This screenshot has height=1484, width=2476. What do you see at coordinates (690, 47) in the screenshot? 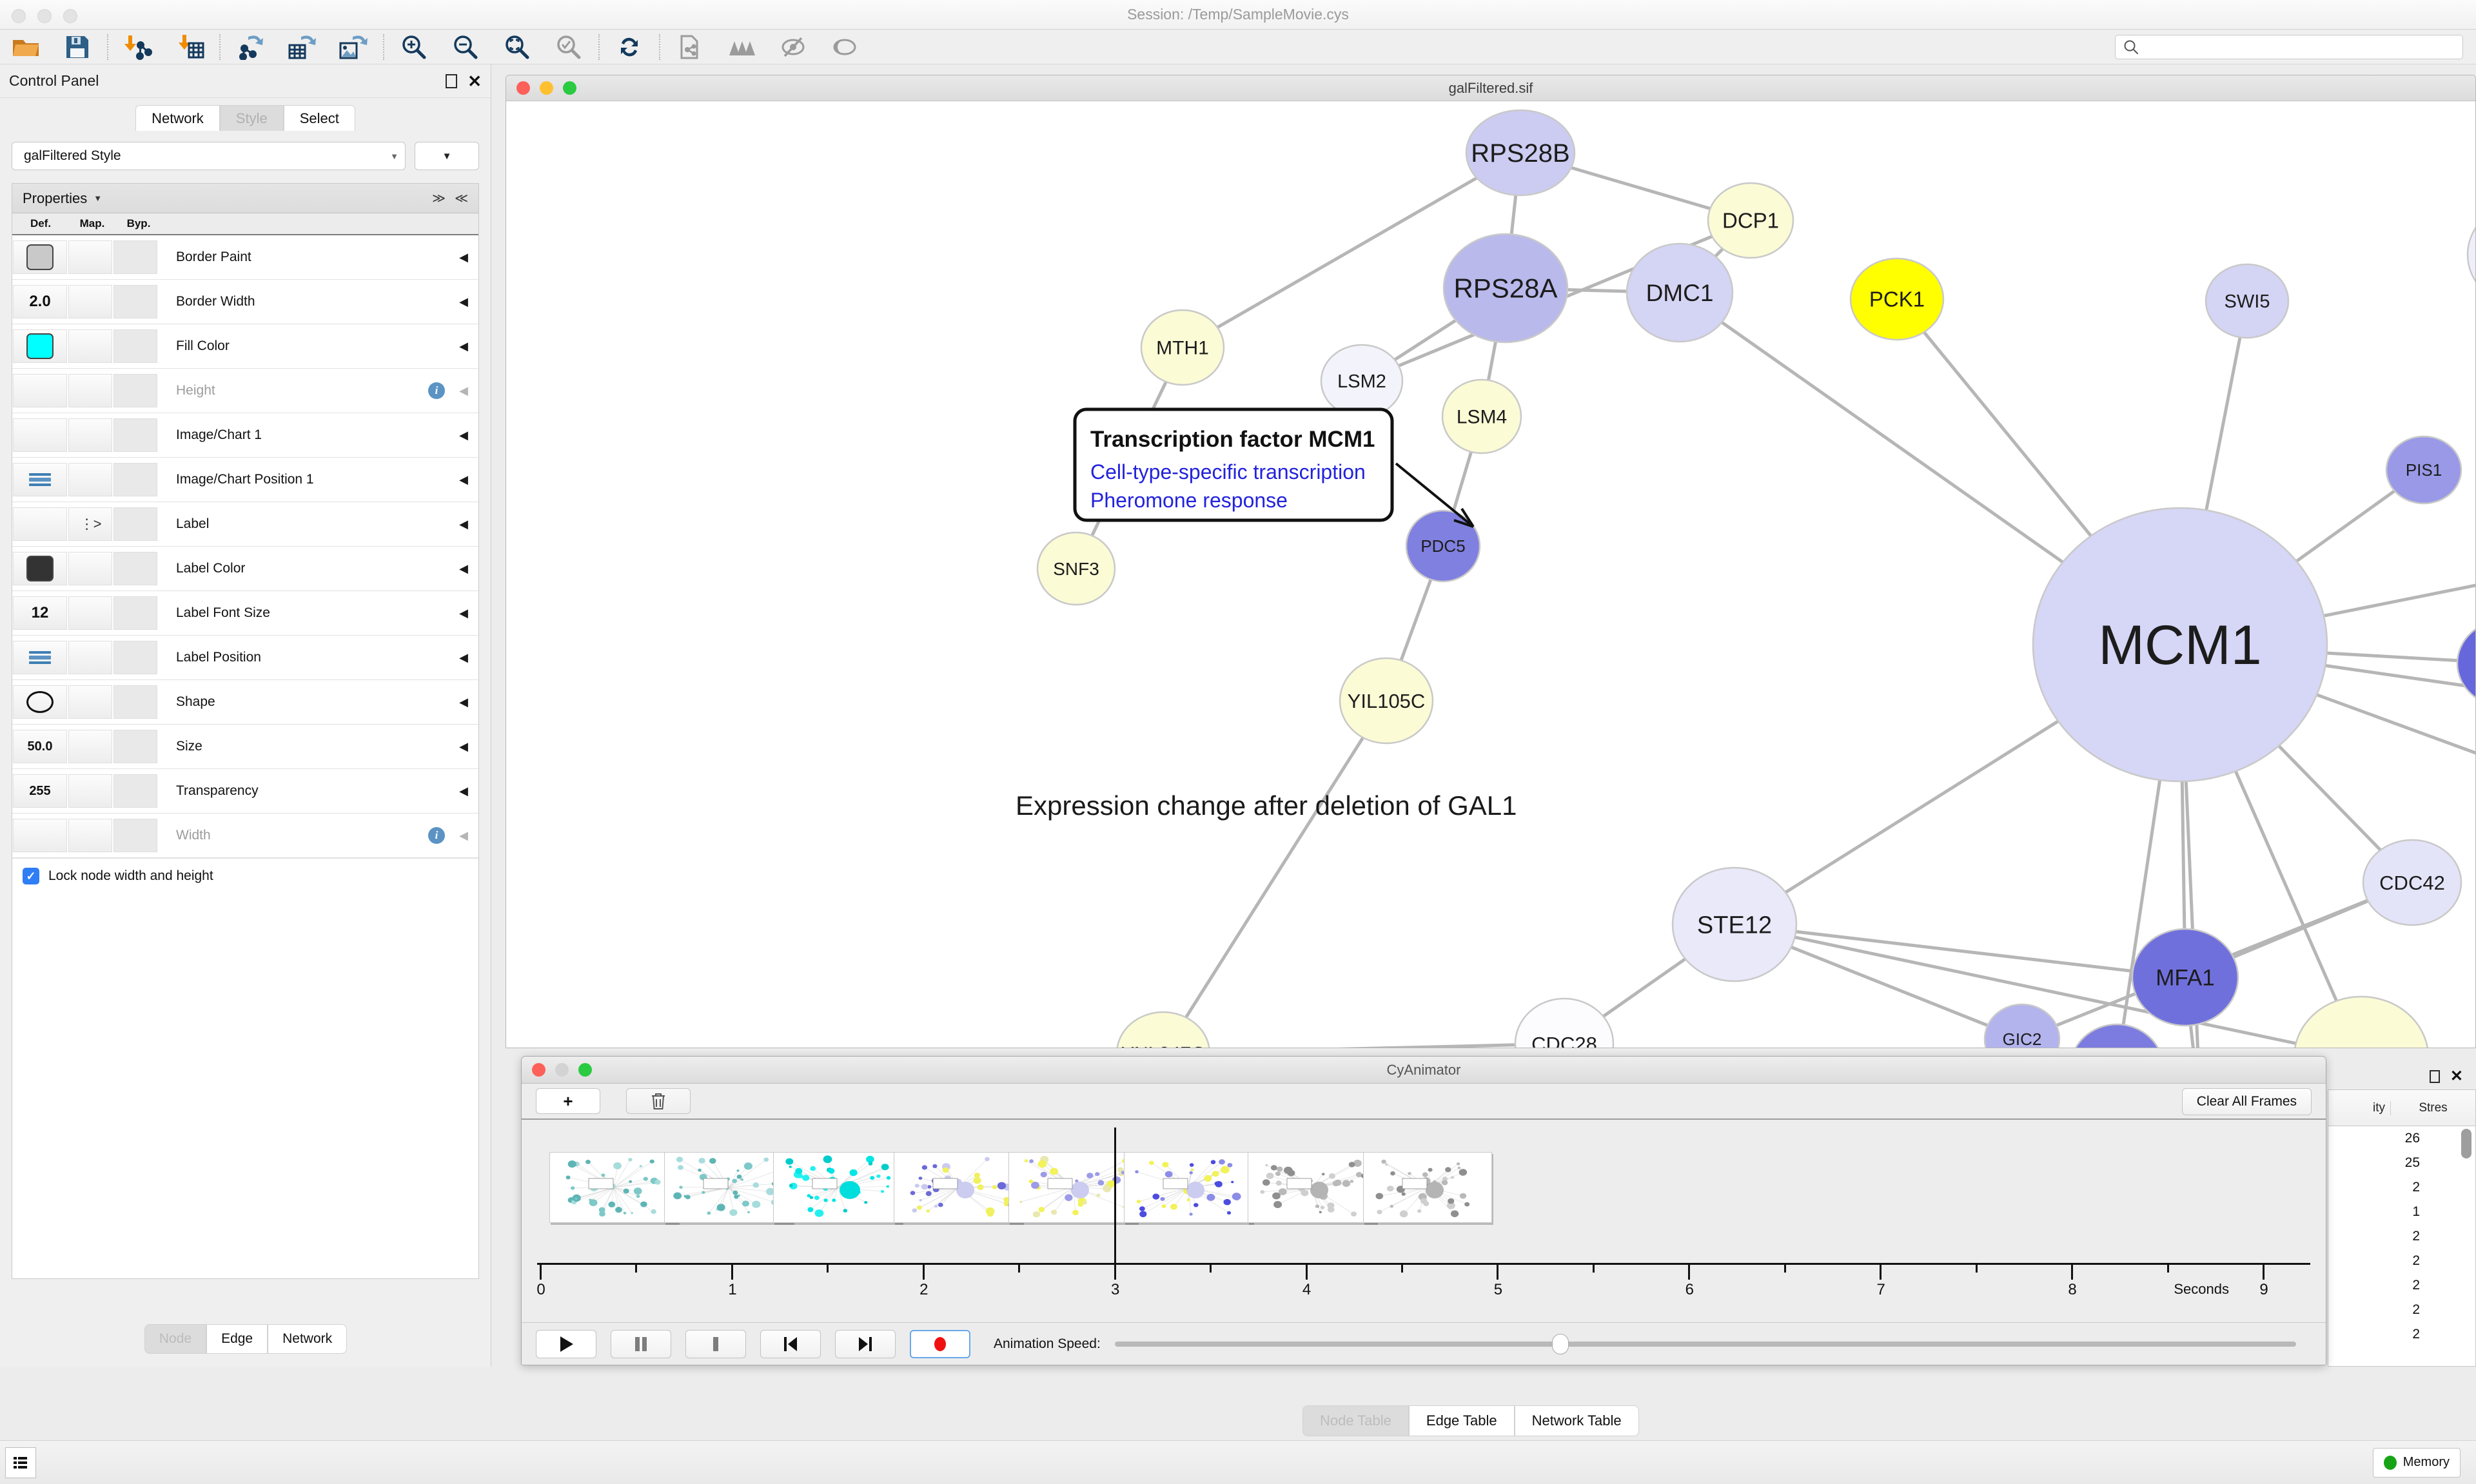
I see `new-network-icon` at bounding box center [690, 47].